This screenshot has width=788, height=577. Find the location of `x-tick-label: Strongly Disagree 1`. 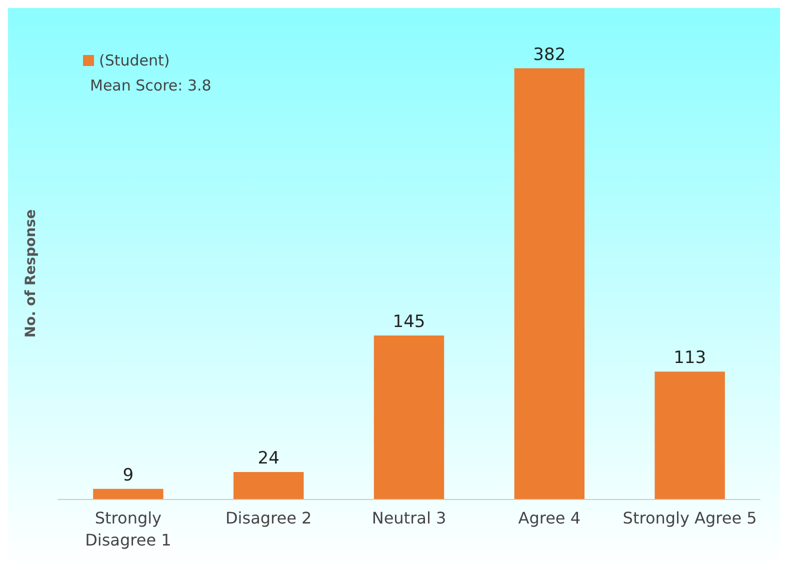

x-tick-label: Strongly Disagree 1 is located at coordinates (128, 529).